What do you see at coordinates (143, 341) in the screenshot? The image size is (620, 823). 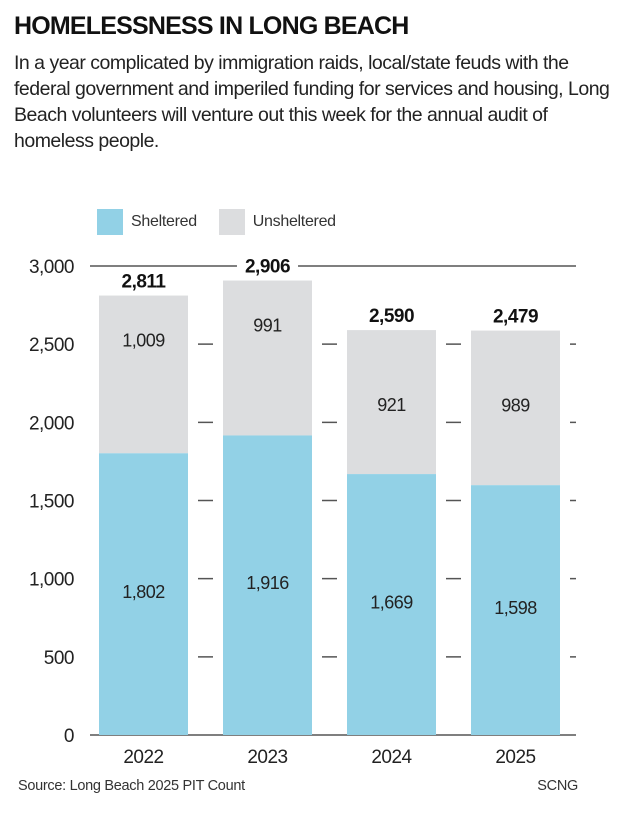 I see `data-label-unsheltered: 1,009` at bounding box center [143, 341].